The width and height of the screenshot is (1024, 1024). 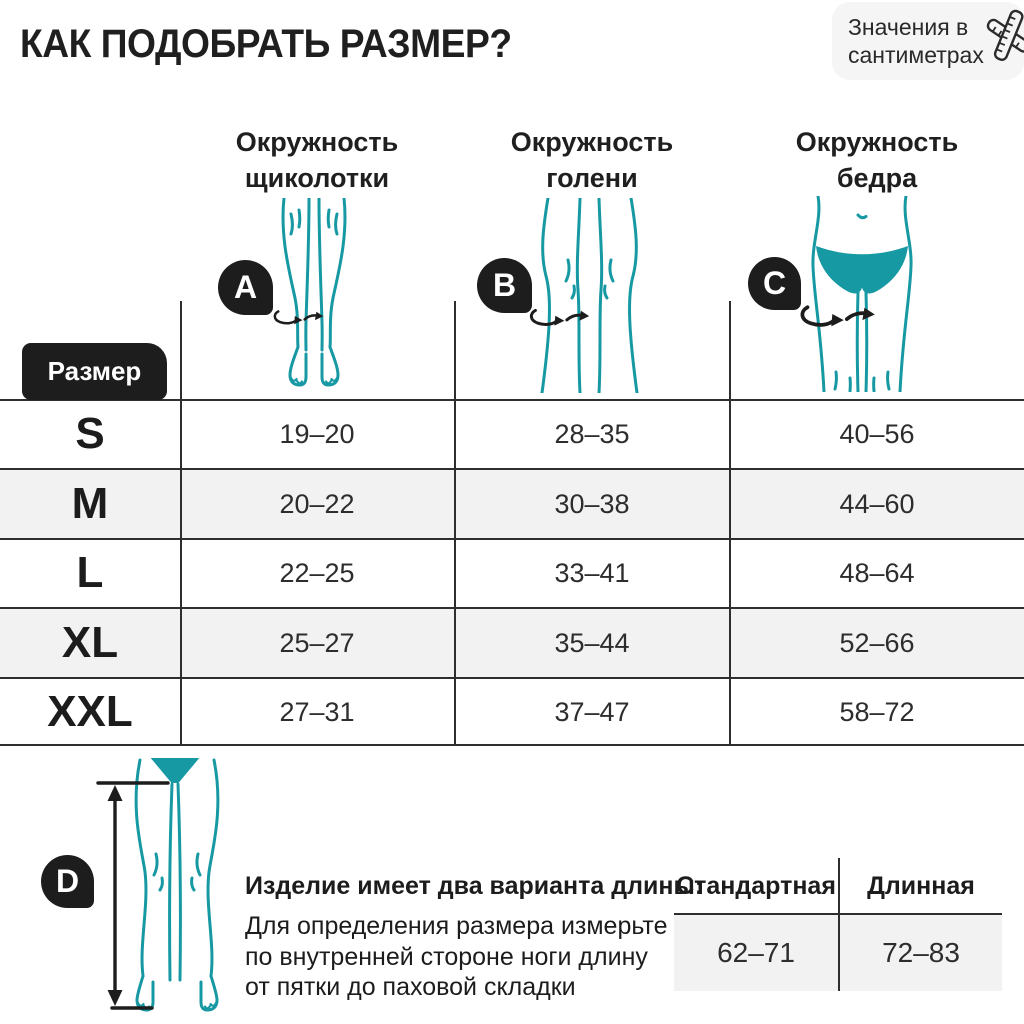 I want to click on row-stripe-m, so click(x=512, y=504).